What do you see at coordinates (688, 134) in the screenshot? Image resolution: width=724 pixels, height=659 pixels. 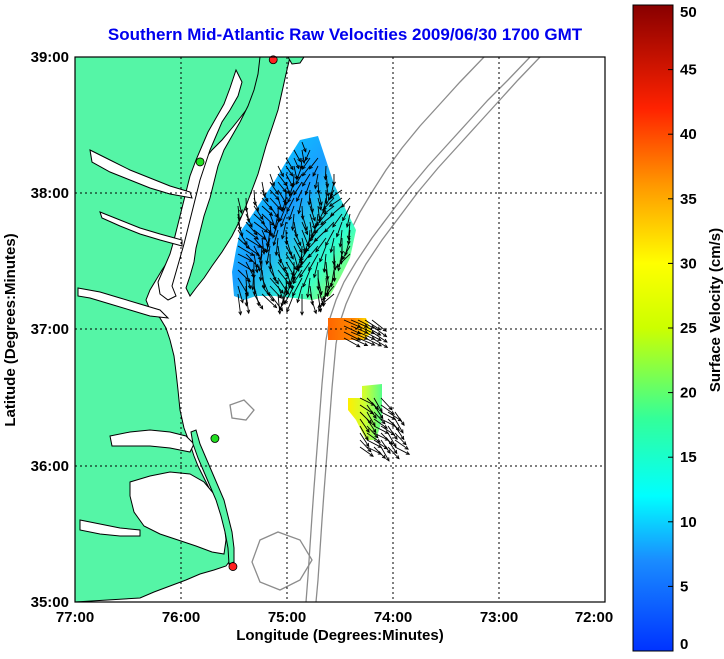 I see `colorbar-tick-label: 40` at bounding box center [688, 134].